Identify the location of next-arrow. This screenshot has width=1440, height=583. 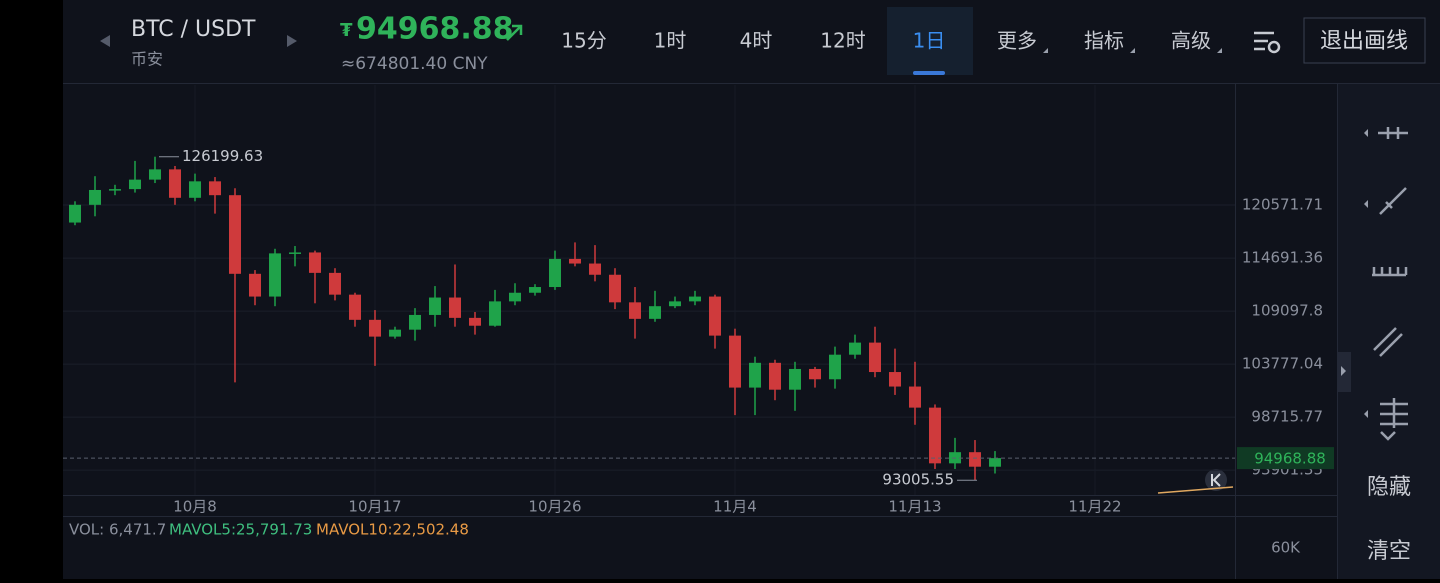
(292, 41).